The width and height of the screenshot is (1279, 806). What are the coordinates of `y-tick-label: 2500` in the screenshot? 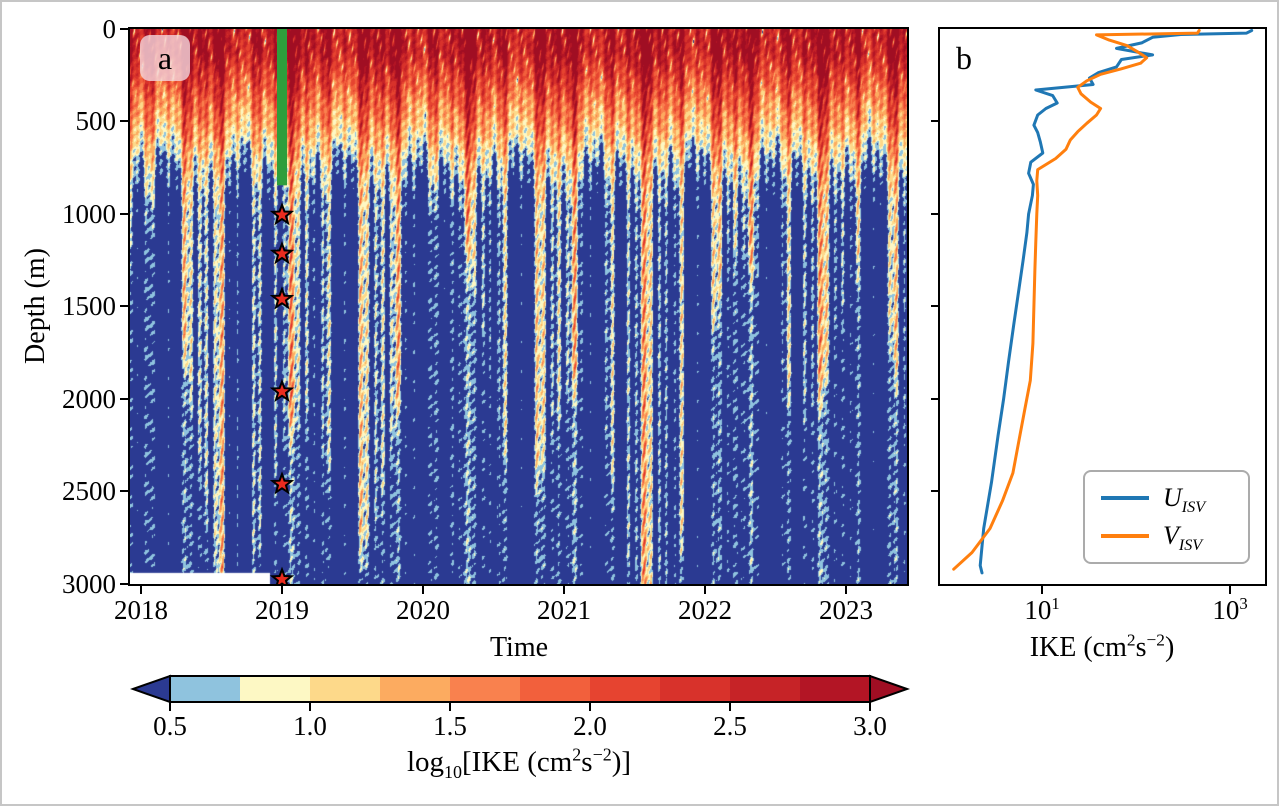 It's located at (89, 491).